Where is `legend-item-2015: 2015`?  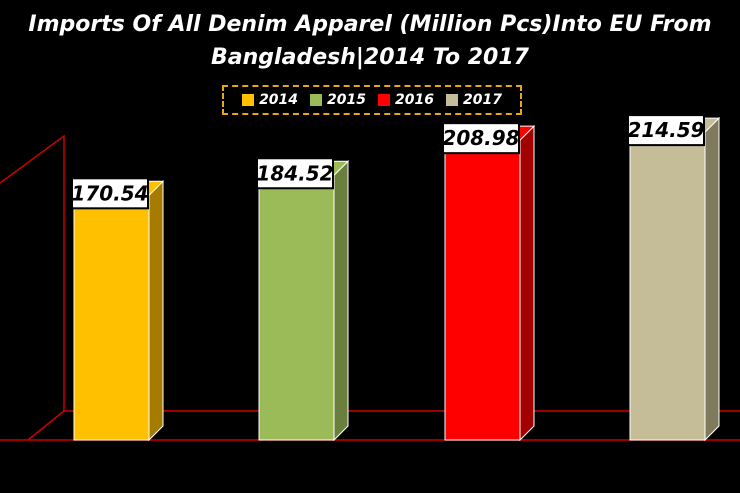
legend-item-2015: 2015 is located at coordinates (338, 100).